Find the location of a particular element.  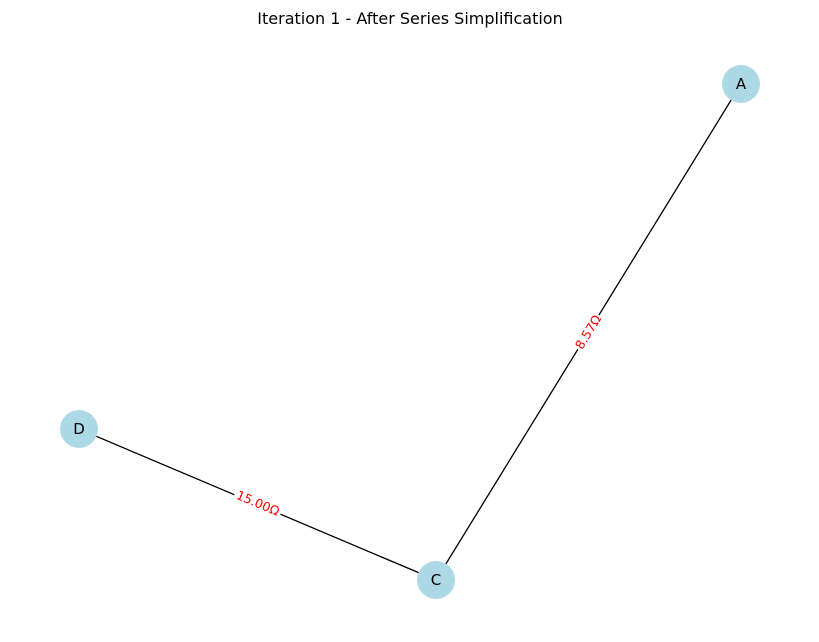

node-a: A is located at coordinates (741, 84).